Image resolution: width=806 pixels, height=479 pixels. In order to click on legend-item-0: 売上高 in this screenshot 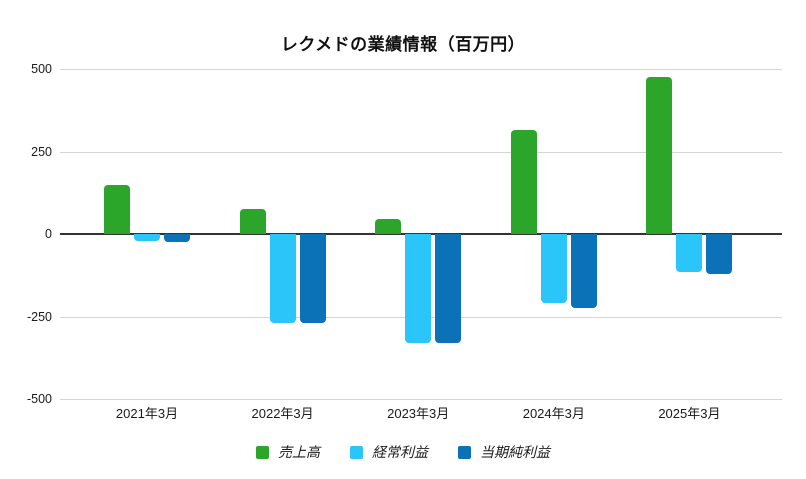, I will do `click(288, 452)`.